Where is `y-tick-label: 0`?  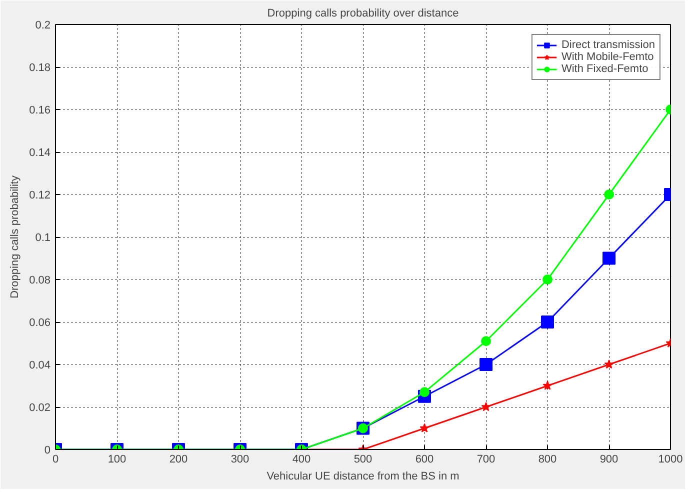
y-tick-label: 0 is located at coordinates (47, 450).